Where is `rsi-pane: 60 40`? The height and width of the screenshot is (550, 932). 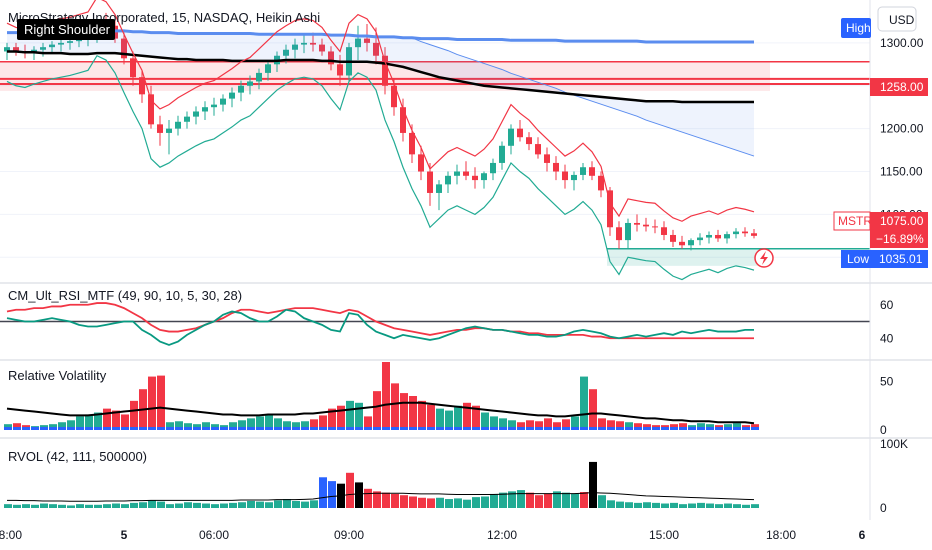 rsi-pane: 60 40 is located at coordinates (447, 322).